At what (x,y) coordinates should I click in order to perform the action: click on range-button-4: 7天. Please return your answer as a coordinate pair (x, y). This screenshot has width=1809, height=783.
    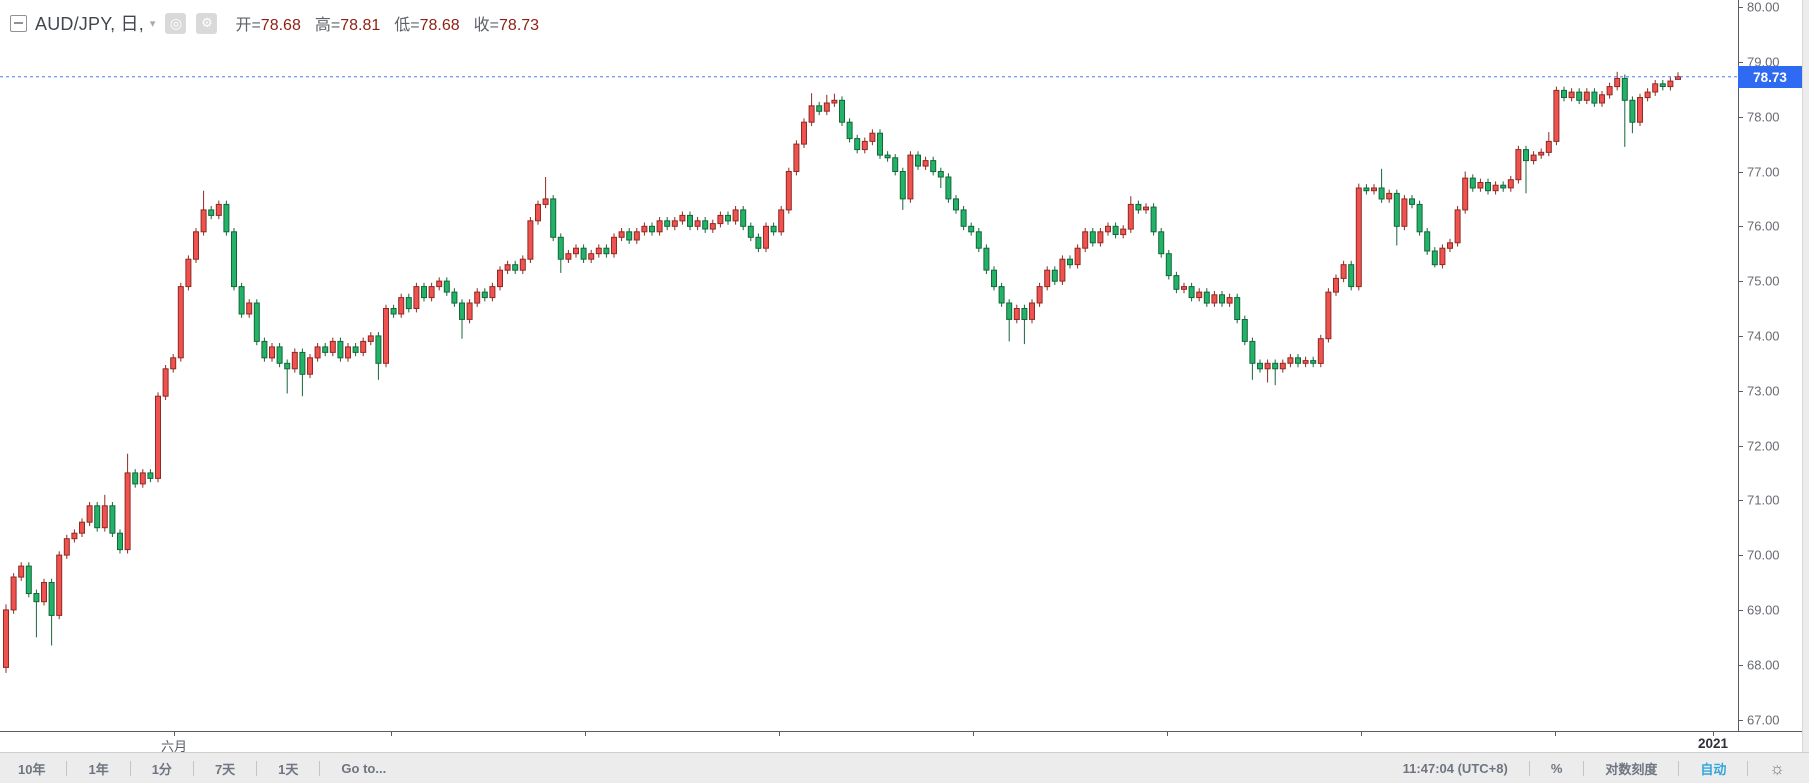
    Looking at the image, I should click on (225, 769).